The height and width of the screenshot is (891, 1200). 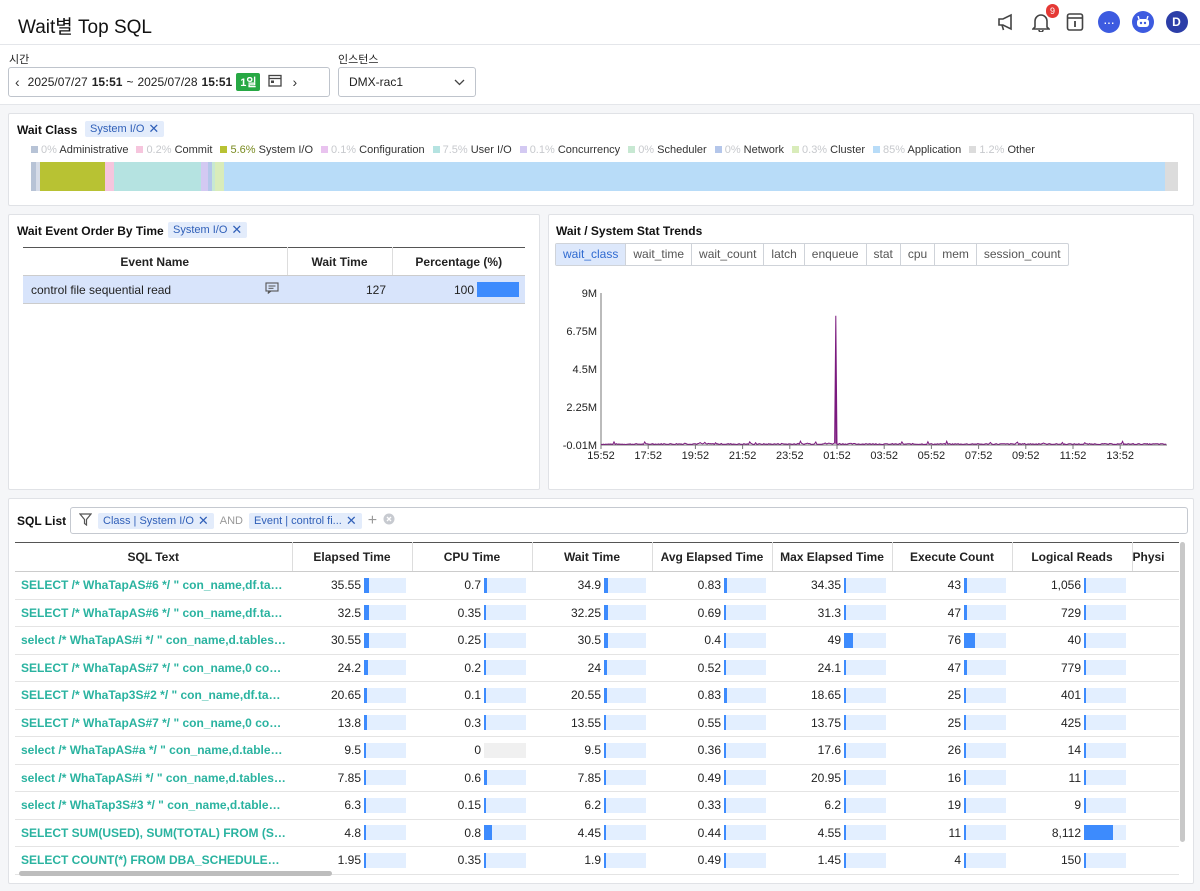 What do you see at coordinates (352, 557) in the screenshot?
I see `col-elapsed-time: Elapsed Time` at bounding box center [352, 557].